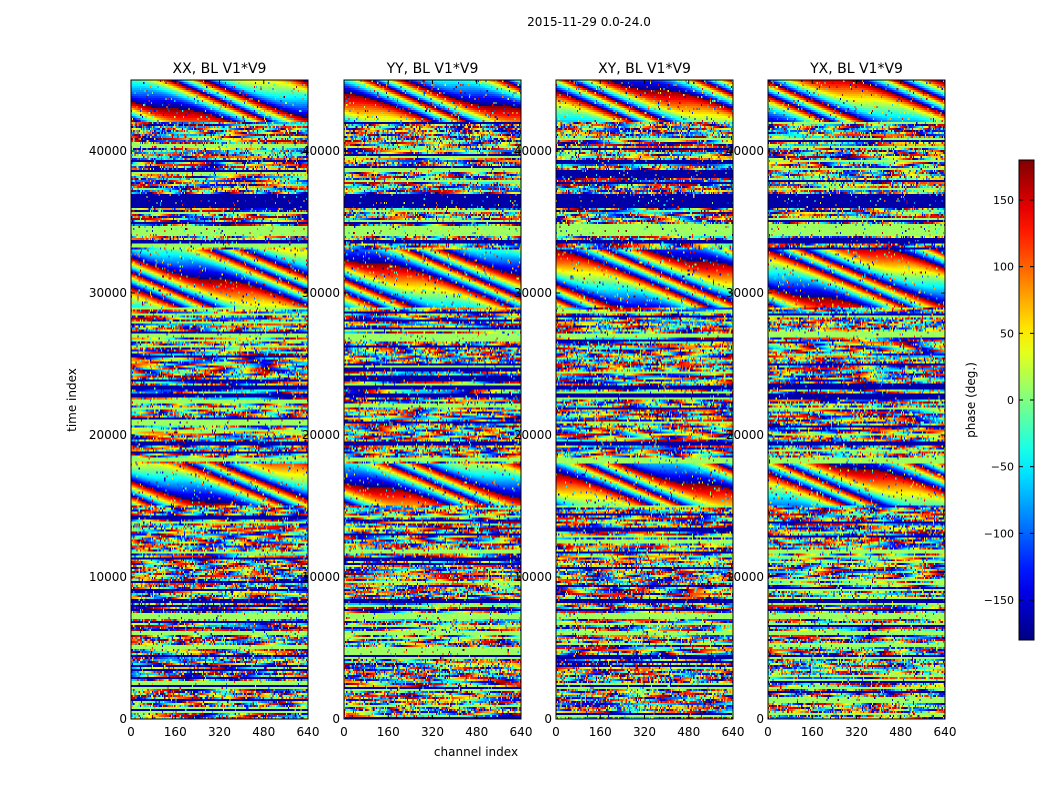 Image resolution: width=1050 pixels, height=800 pixels. What do you see at coordinates (999, 600) in the screenshot?
I see `colorbar-tick-label: −150` at bounding box center [999, 600].